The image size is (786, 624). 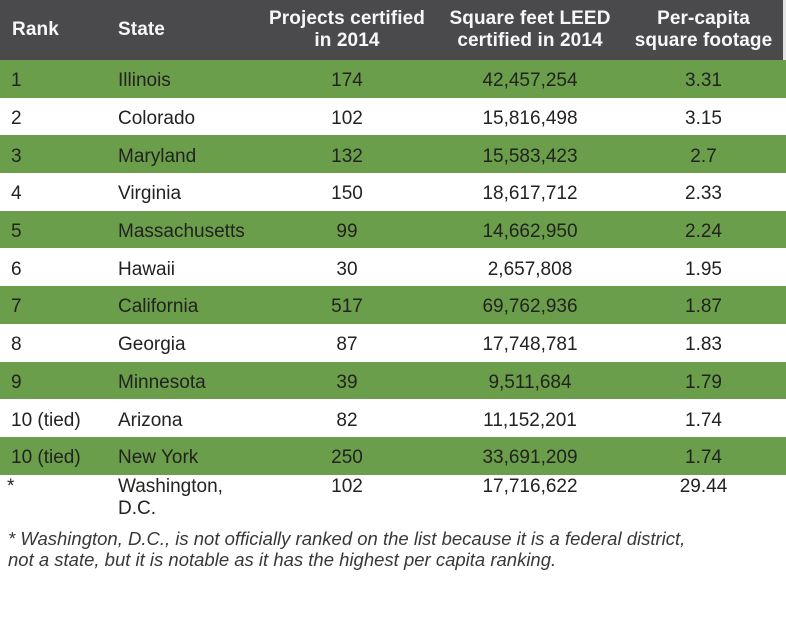 I want to click on cell-sqft: 17,748,781, so click(x=530, y=342).